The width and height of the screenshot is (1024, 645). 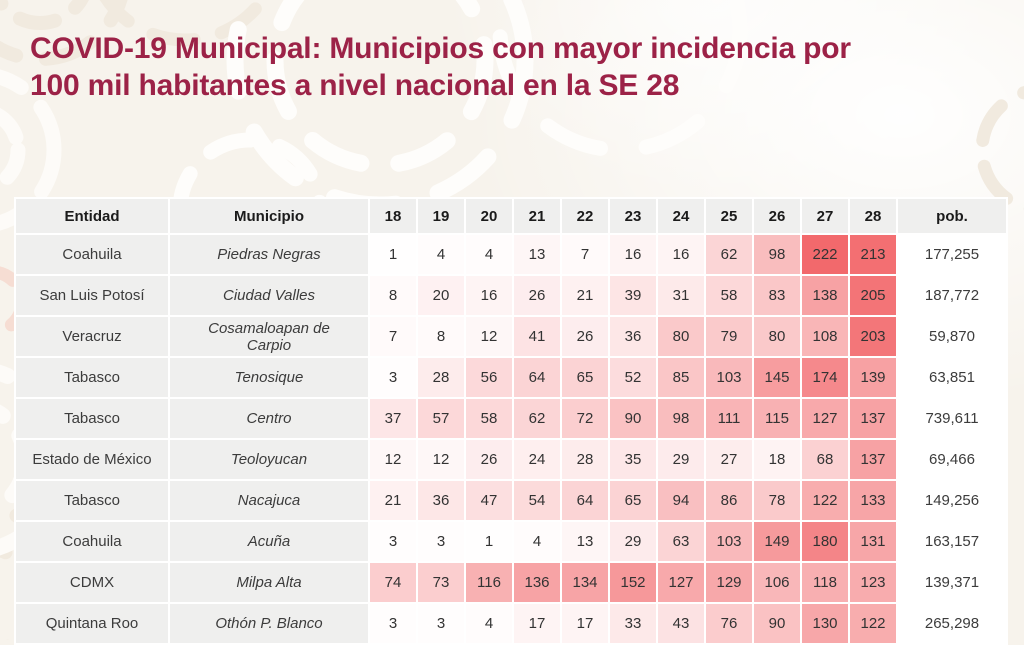 What do you see at coordinates (825, 500) in the screenshot?
I see `heat-cell-week-27: 122` at bounding box center [825, 500].